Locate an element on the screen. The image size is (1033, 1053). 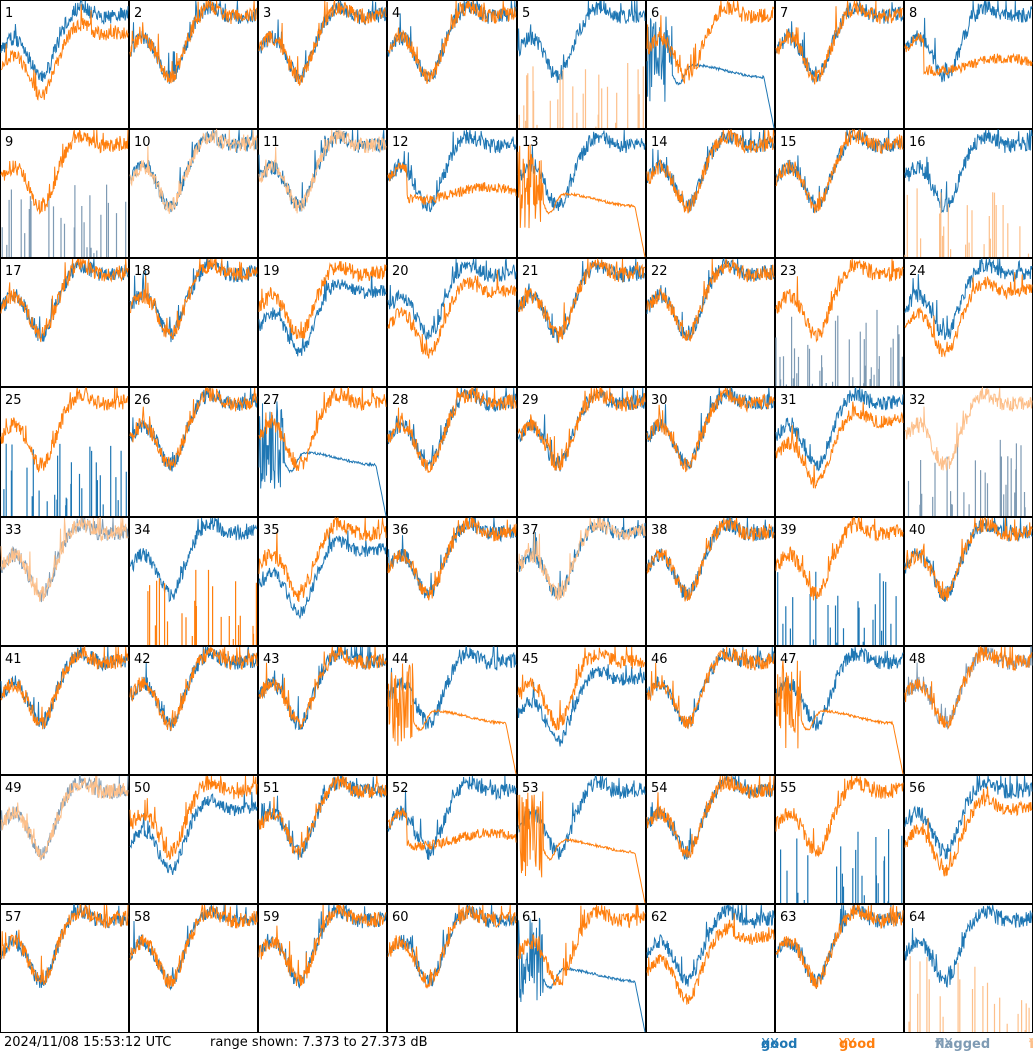
panel-23: 23 is located at coordinates (839, 322).